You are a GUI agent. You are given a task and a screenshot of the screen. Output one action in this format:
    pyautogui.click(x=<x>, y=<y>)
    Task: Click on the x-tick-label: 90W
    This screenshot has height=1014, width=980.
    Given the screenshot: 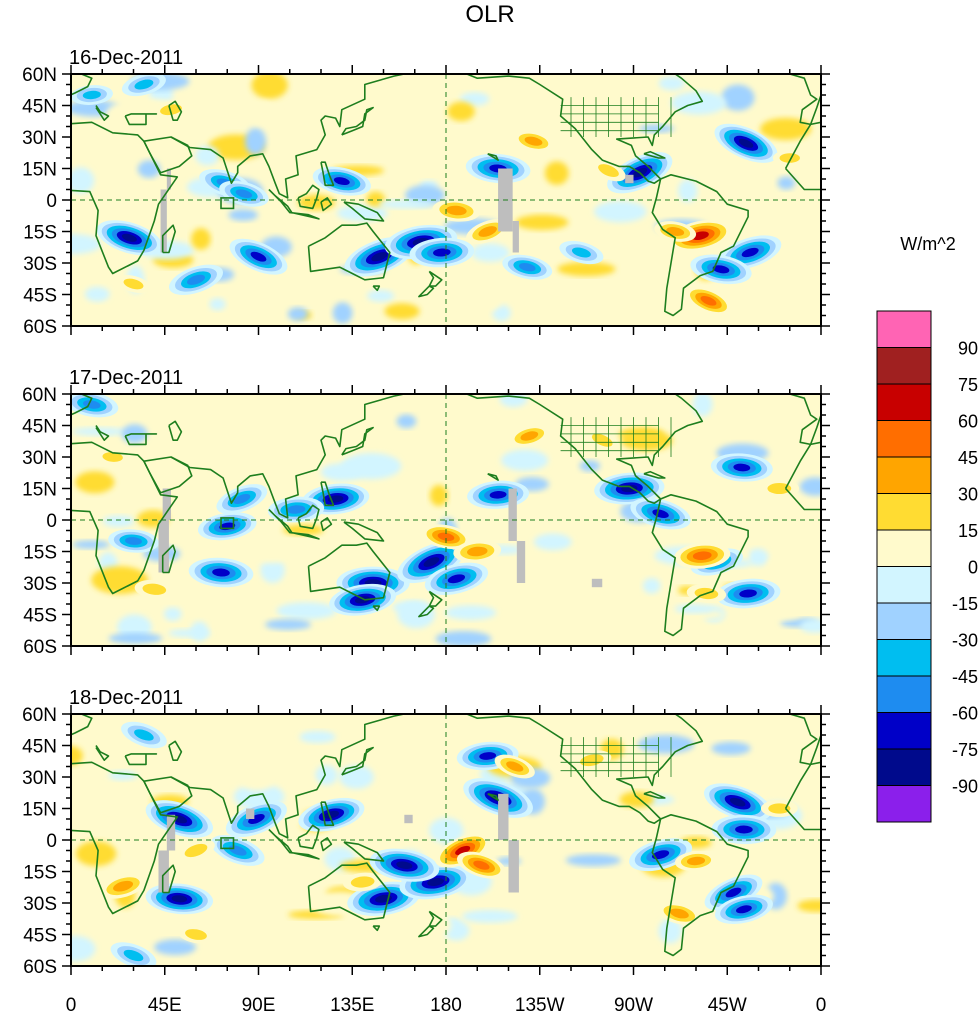 What is the action you would take?
    pyautogui.click(x=633, y=1004)
    